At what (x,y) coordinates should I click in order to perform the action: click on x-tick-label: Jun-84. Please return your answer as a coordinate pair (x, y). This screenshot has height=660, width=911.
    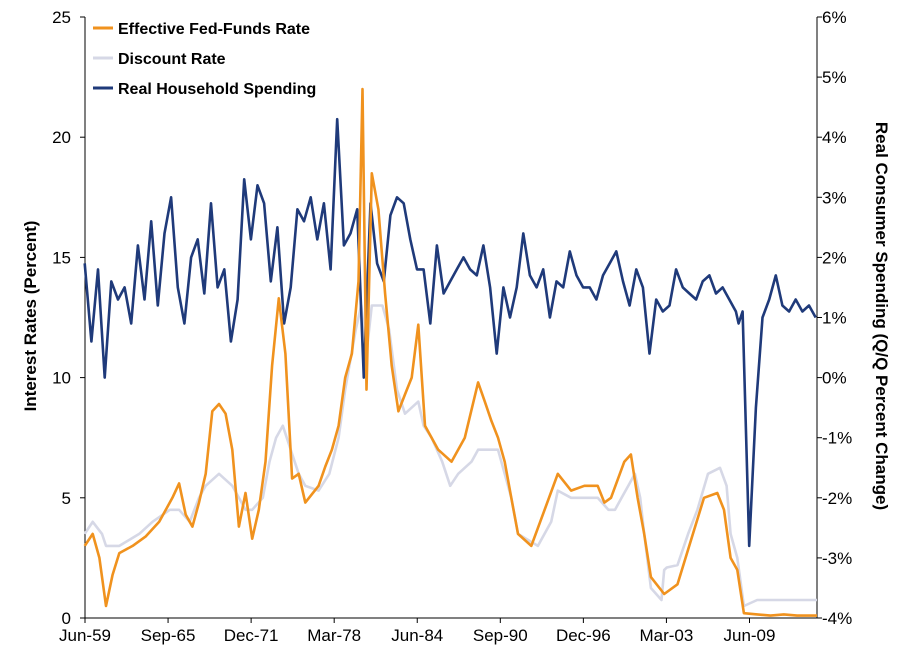
    Looking at the image, I should click on (417, 635).